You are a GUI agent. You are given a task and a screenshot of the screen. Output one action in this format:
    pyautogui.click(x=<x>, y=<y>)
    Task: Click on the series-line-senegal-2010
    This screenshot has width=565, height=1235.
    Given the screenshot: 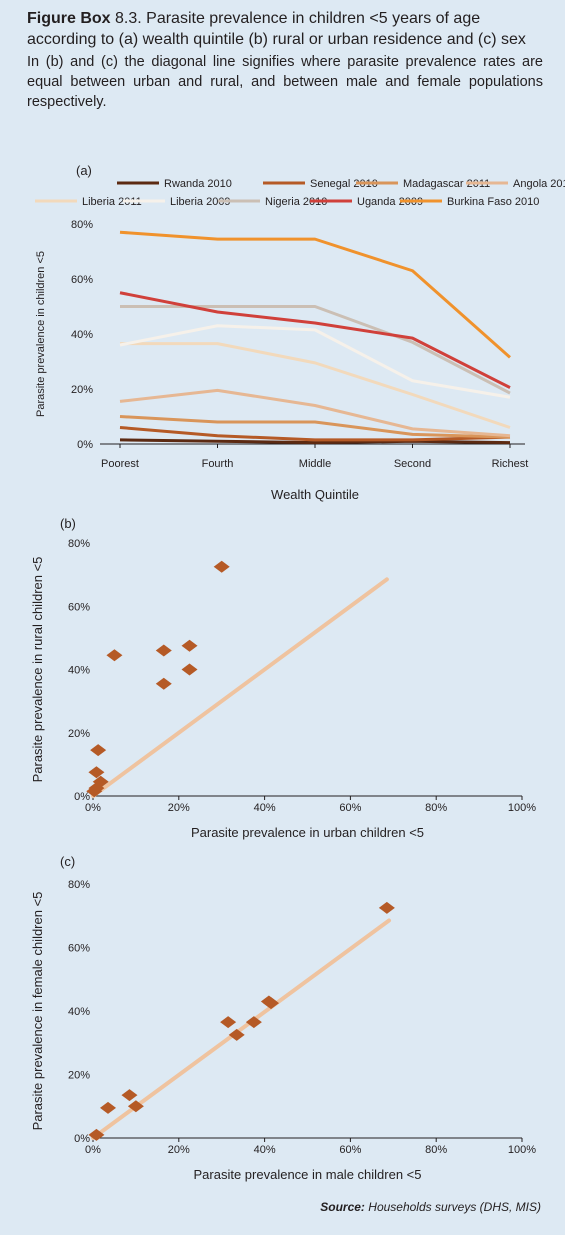 What is the action you would take?
    pyautogui.click(x=315, y=434)
    